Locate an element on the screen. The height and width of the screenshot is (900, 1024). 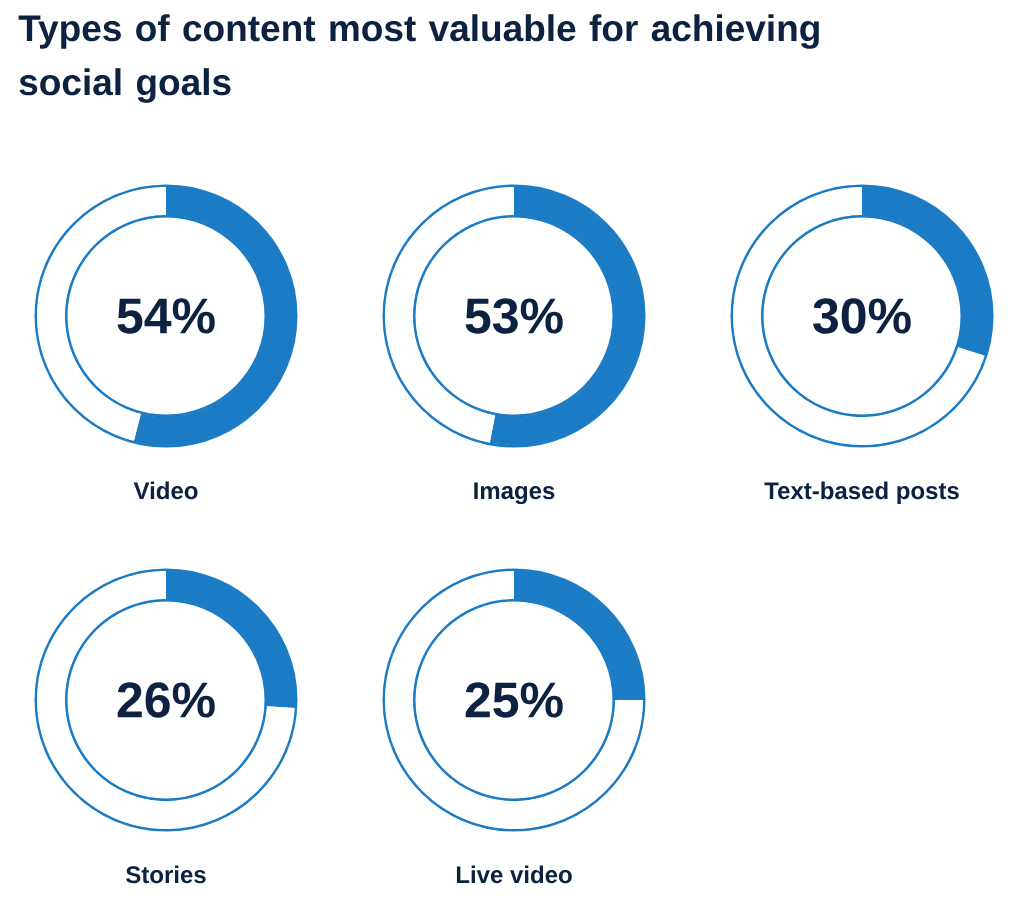
text: Live video is located at coordinates (514, 874).